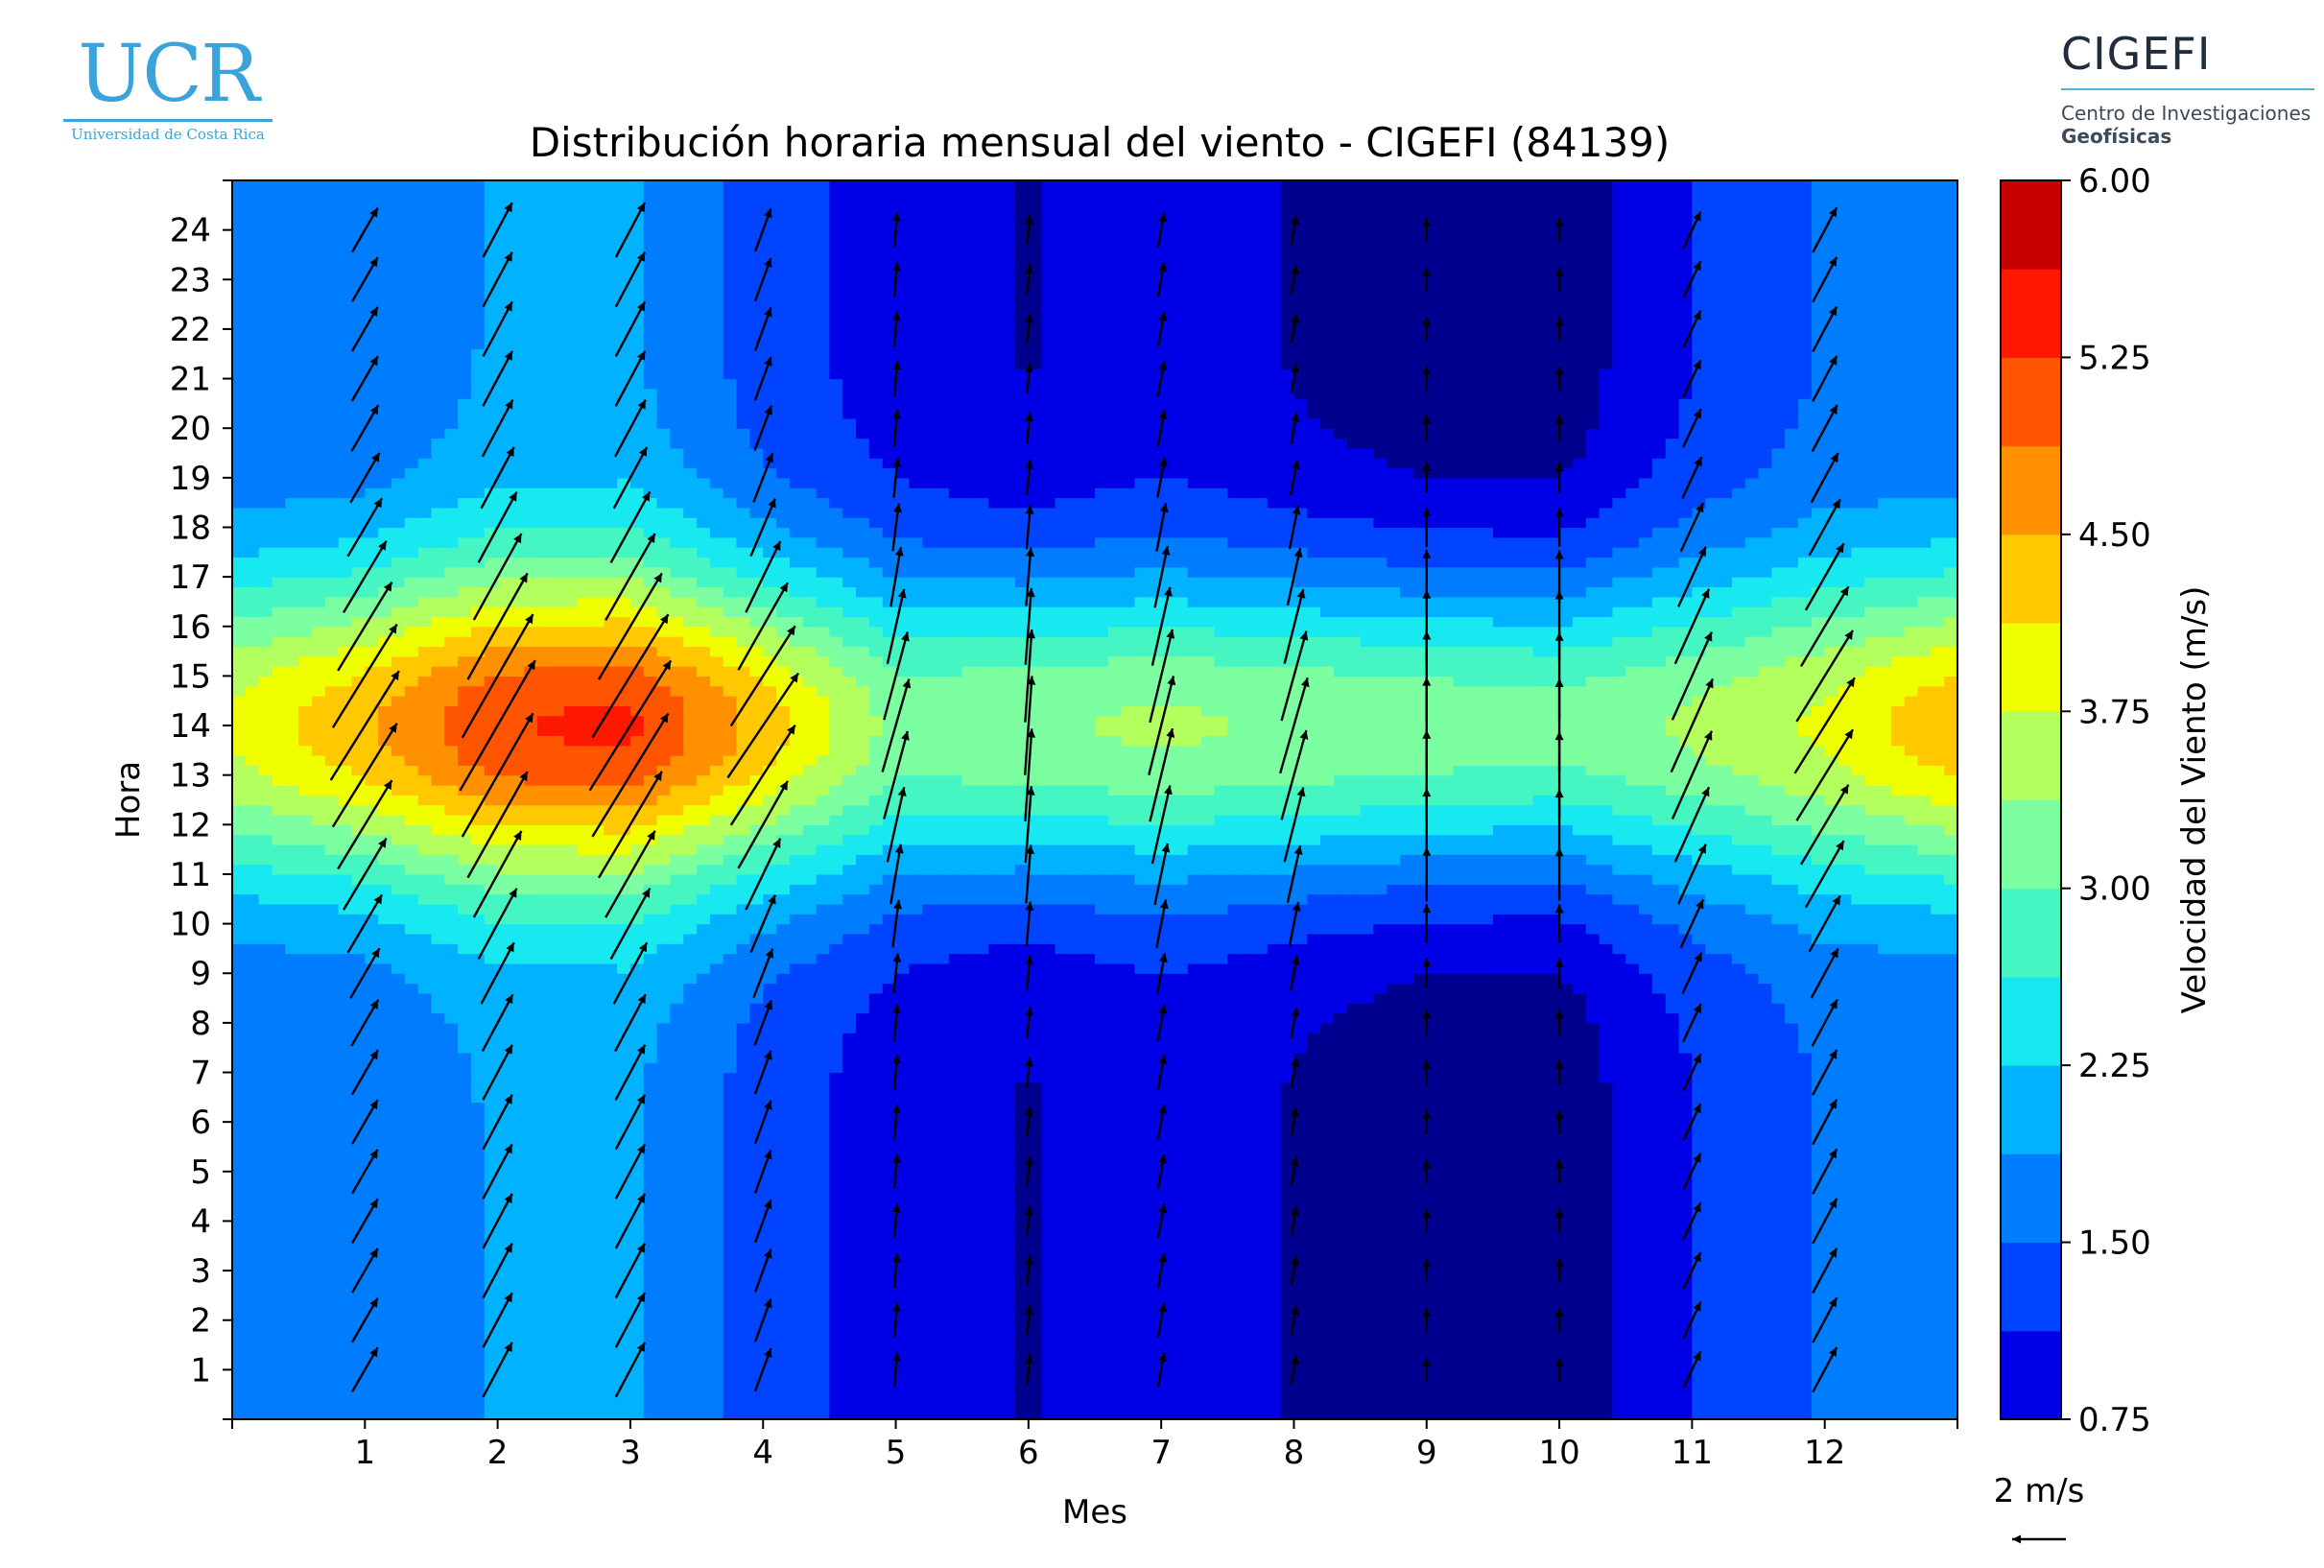 This screenshot has width=2324, height=1568. What do you see at coordinates (129, 800) in the screenshot?
I see `y-axis-label: Hora` at bounding box center [129, 800].